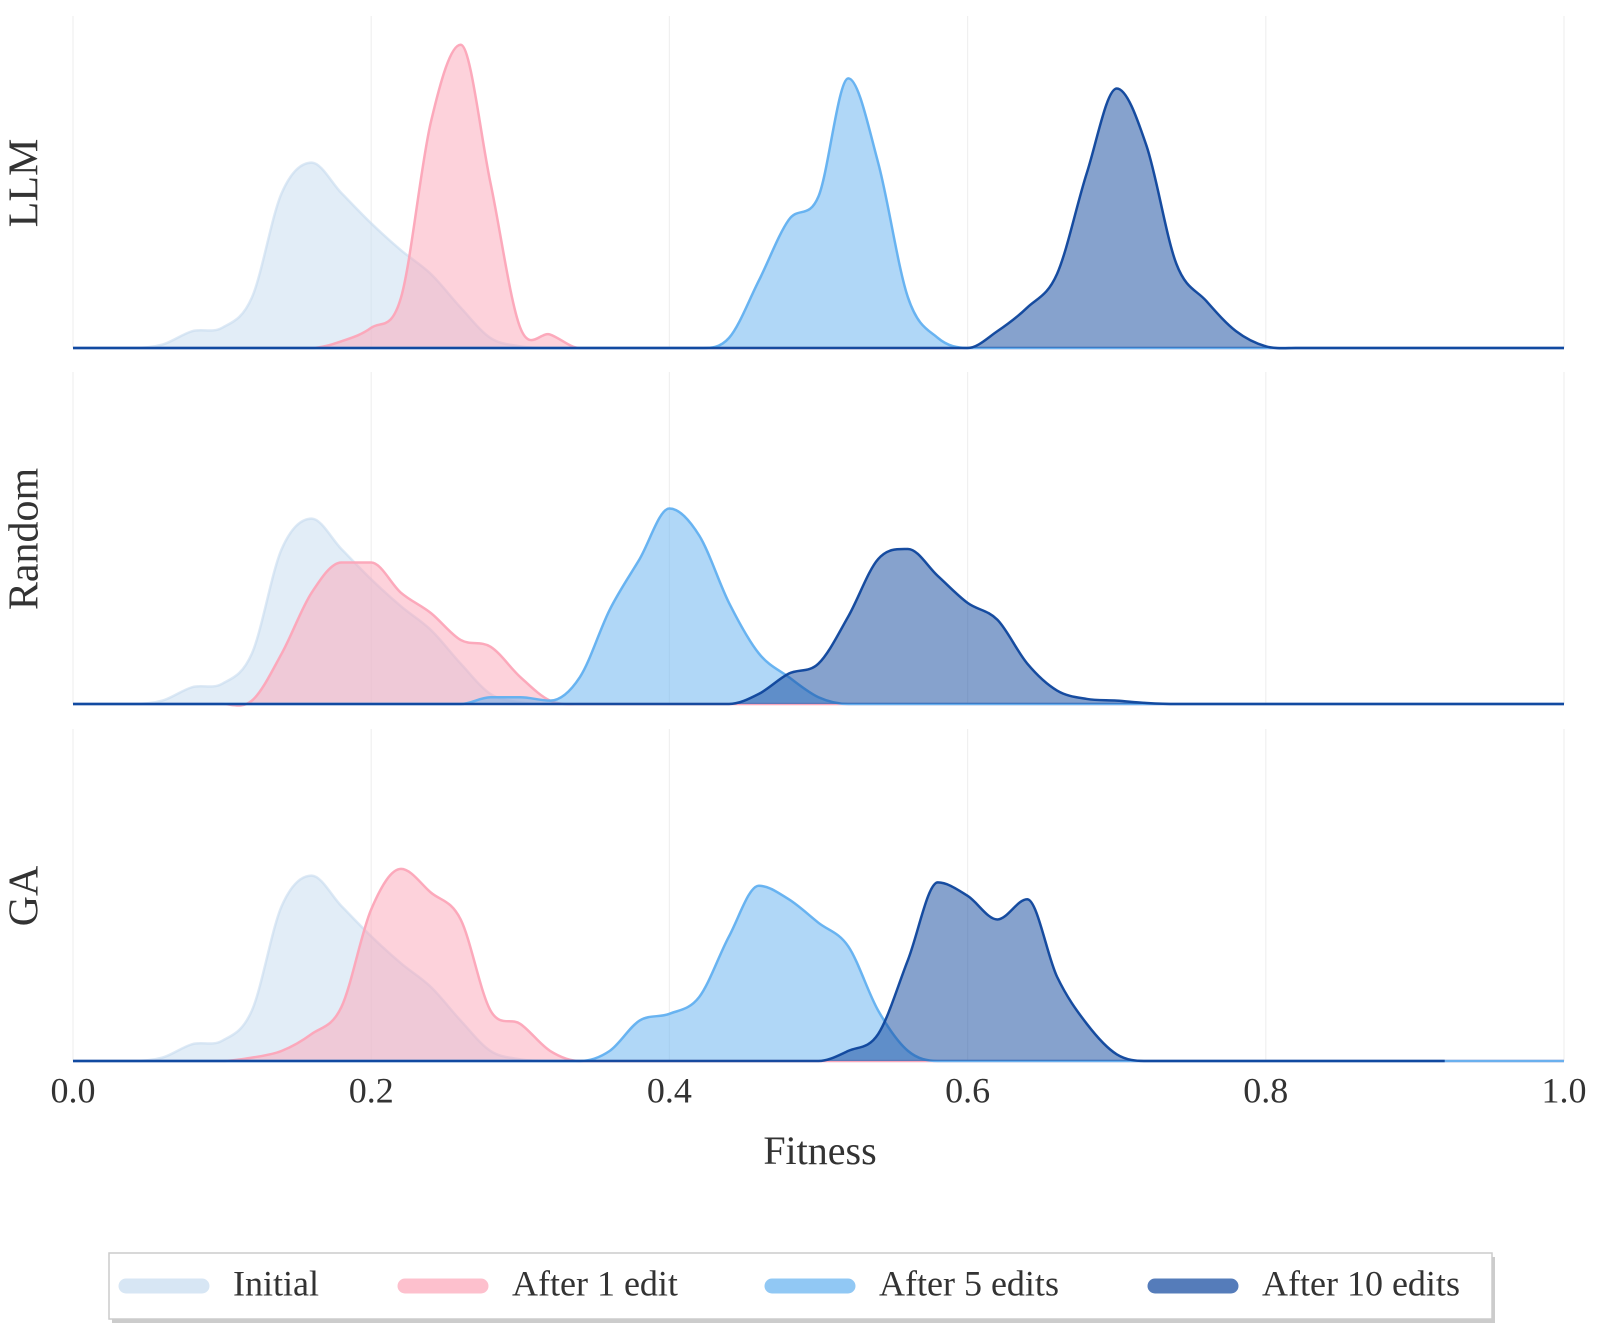  I want to click on x-tick-label: 1.0, so click(1564, 1090).